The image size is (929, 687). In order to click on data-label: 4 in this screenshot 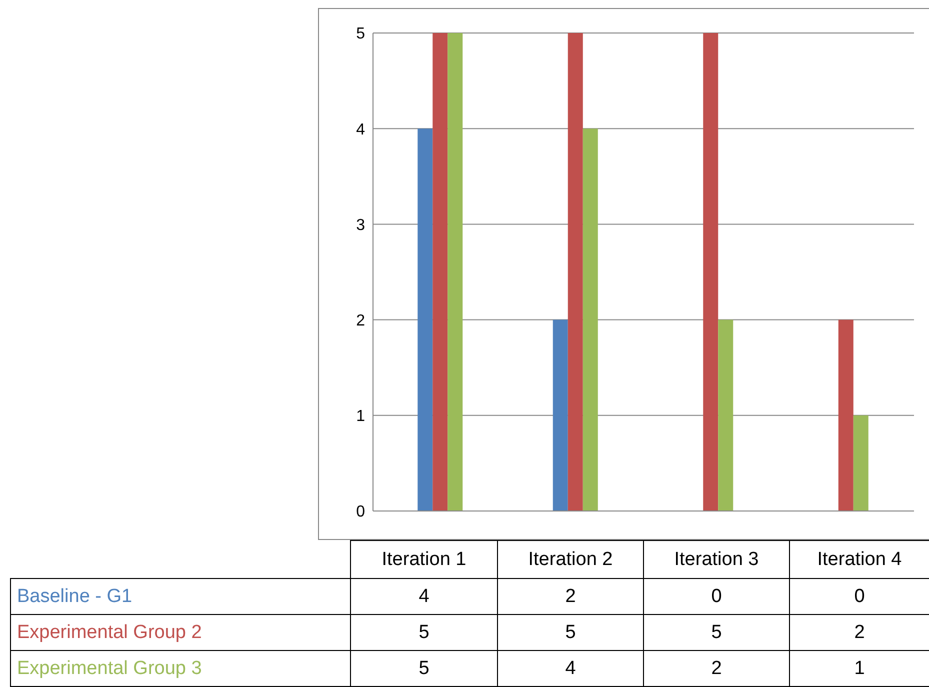, I will do `click(571, 668)`.